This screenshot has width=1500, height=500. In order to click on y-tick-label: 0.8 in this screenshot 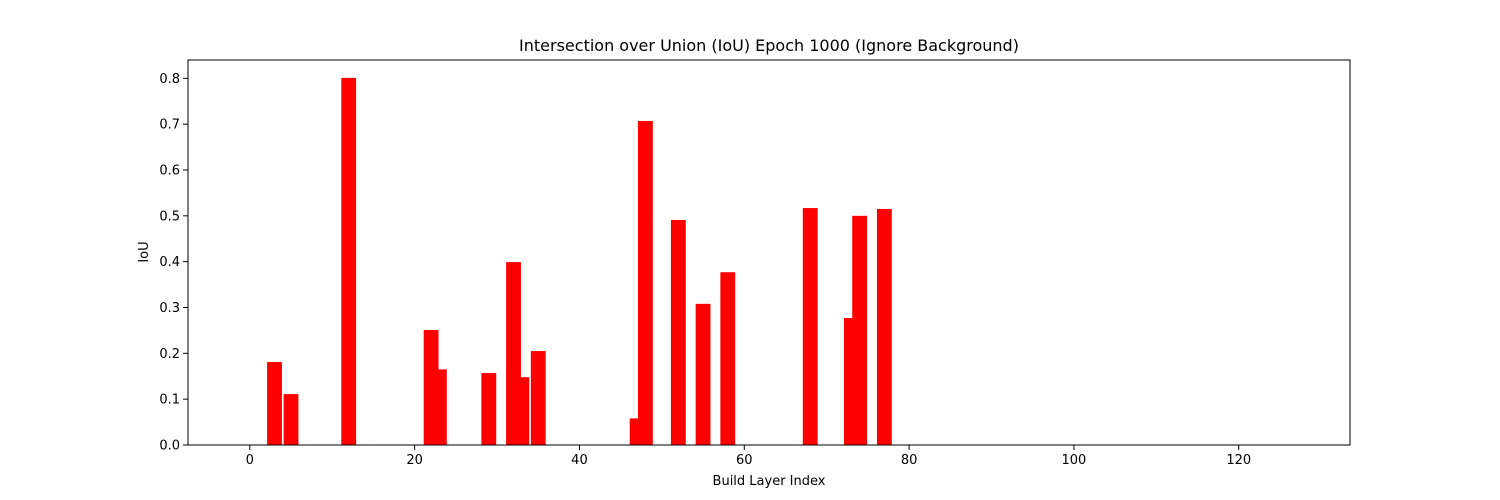, I will do `click(169, 79)`.